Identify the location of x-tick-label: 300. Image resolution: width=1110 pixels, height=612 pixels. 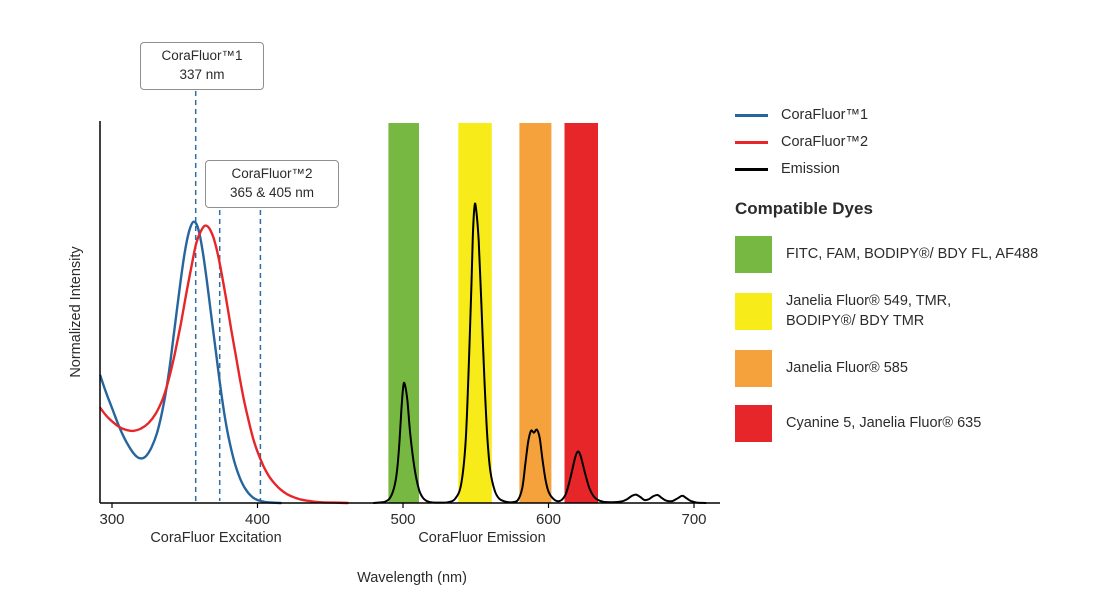
(111, 519).